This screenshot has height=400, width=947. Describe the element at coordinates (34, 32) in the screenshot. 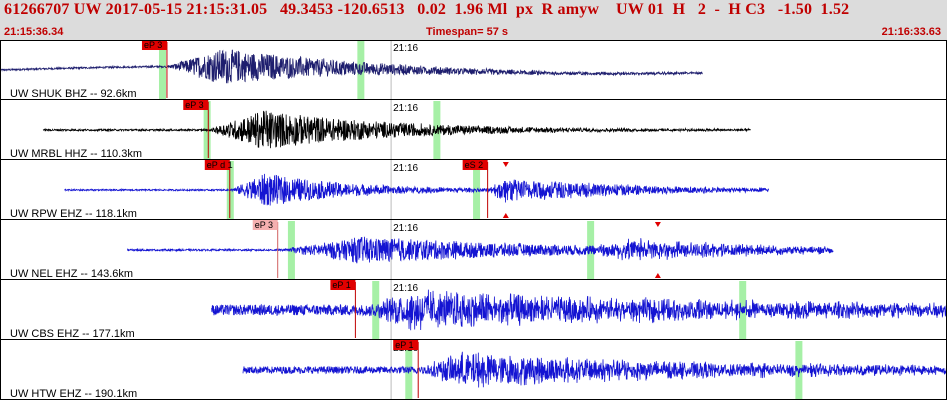

I see `start-time: 21:15:36.34` at that location.